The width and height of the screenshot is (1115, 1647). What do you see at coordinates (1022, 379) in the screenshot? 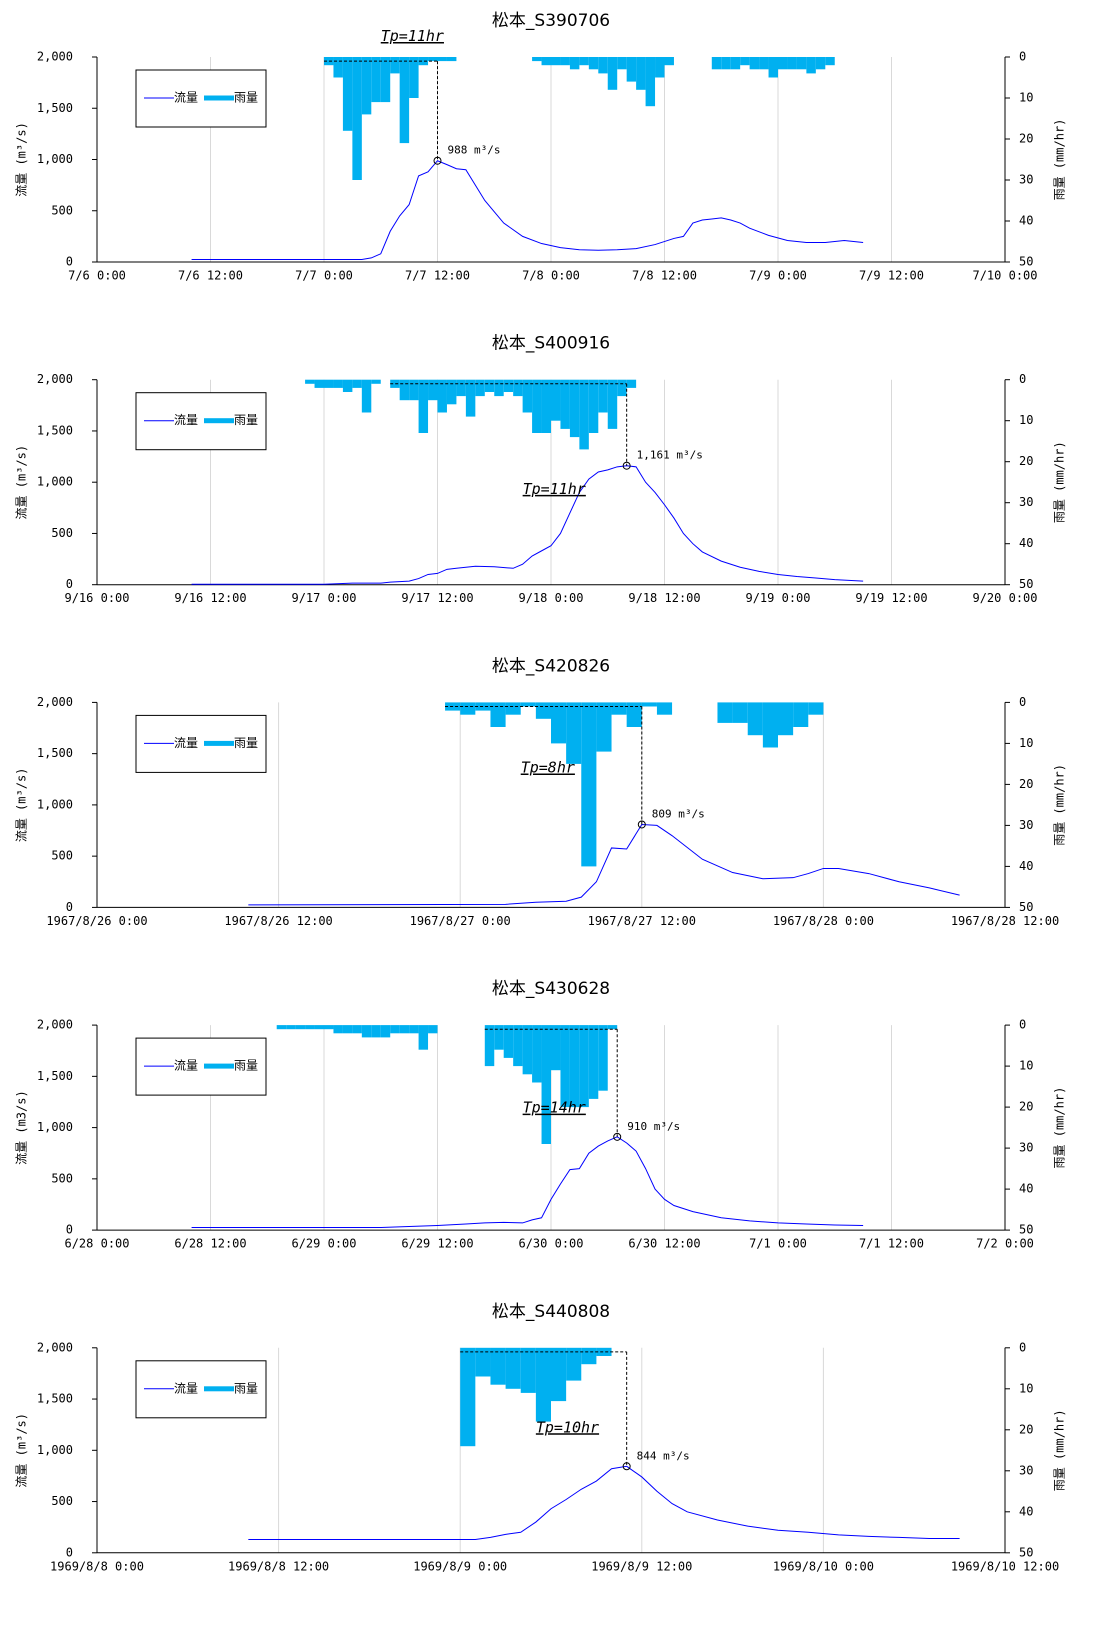
I see `y2-tick-label: 0` at bounding box center [1022, 379].